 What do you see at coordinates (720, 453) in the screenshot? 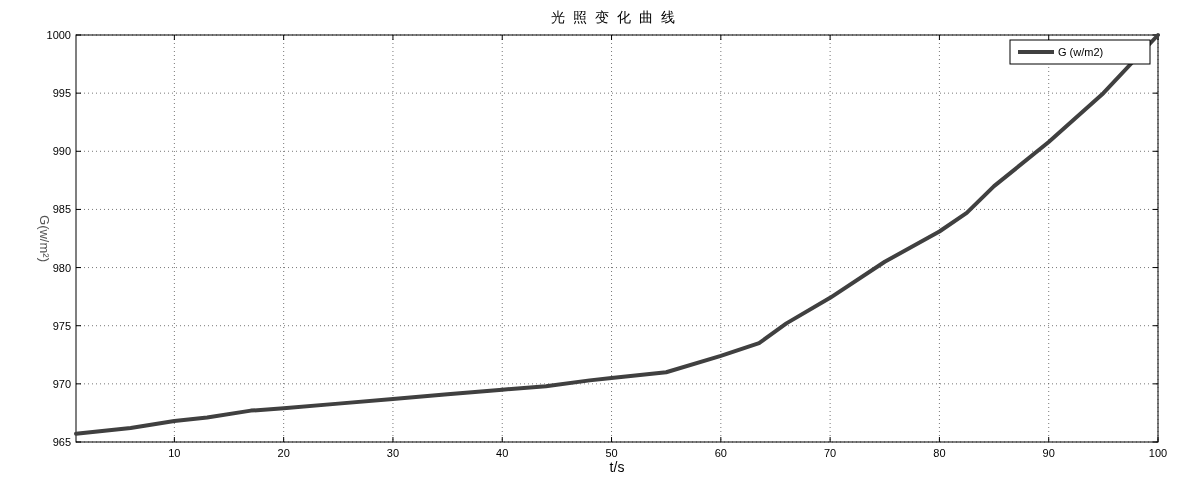
I see `x-tick-label: 60` at bounding box center [720, 453].